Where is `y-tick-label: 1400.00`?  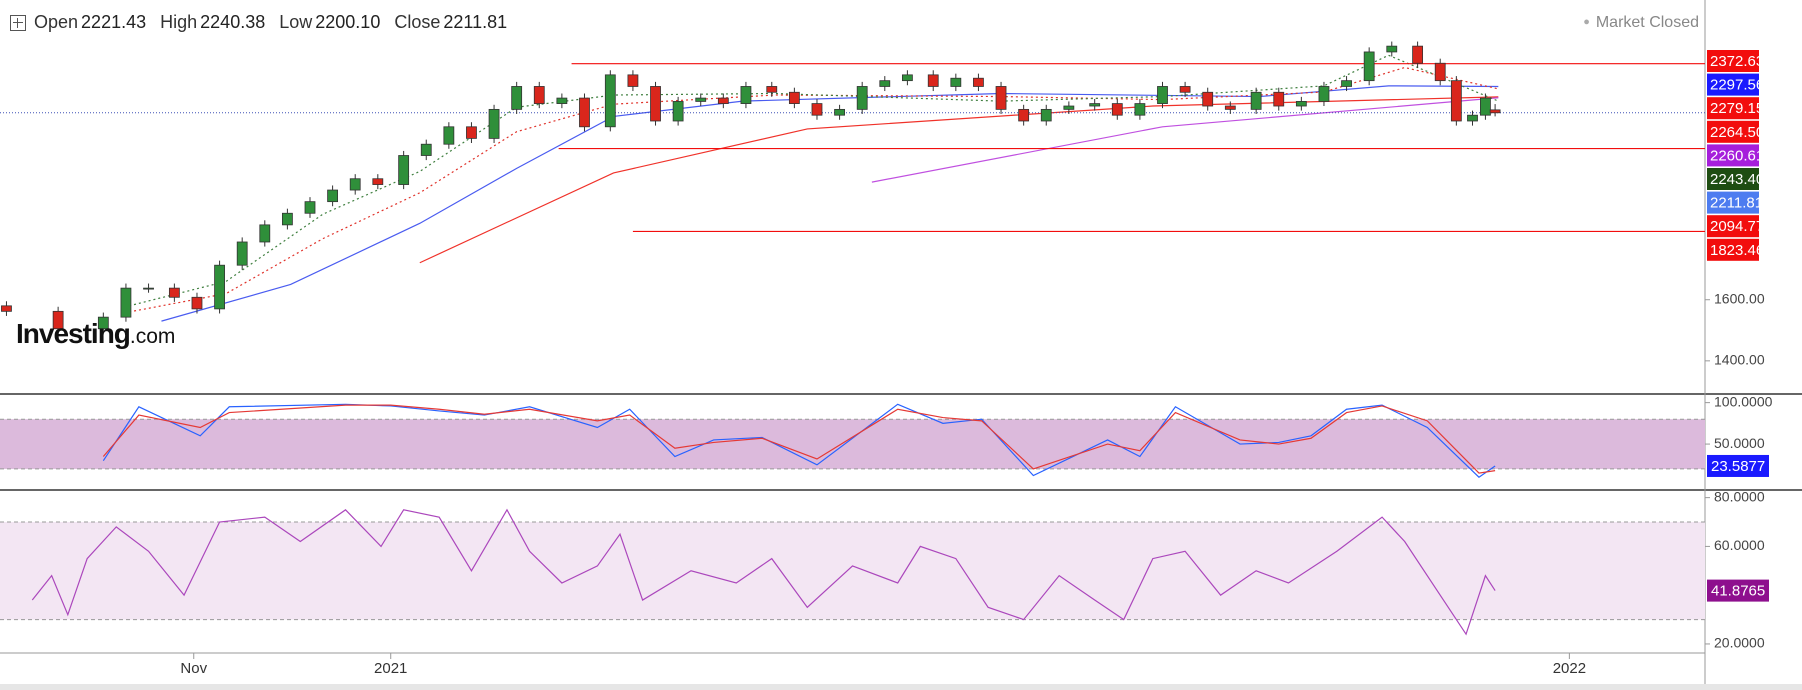
y-tick-label: 1400.00 is located at coordinates (1739, 360).